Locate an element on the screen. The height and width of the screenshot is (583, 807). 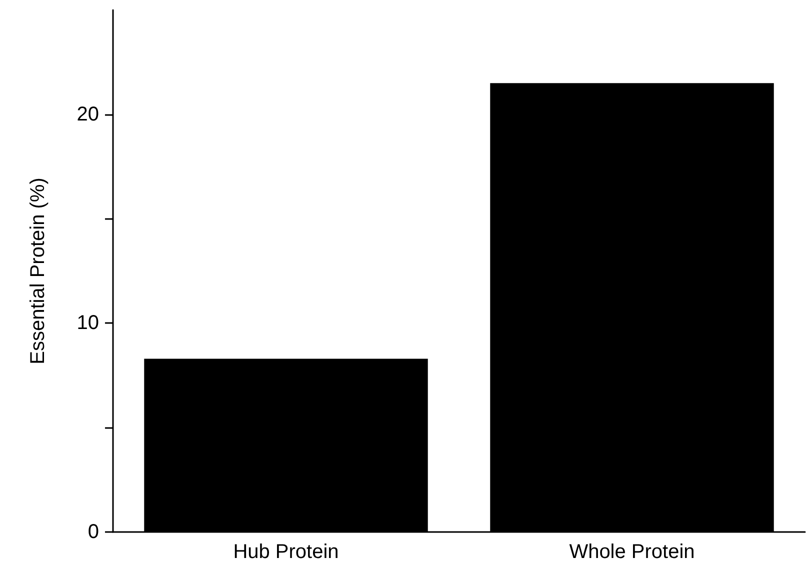
y-axis-title: Essential Protein (%) is located at coordinates (38, 271).